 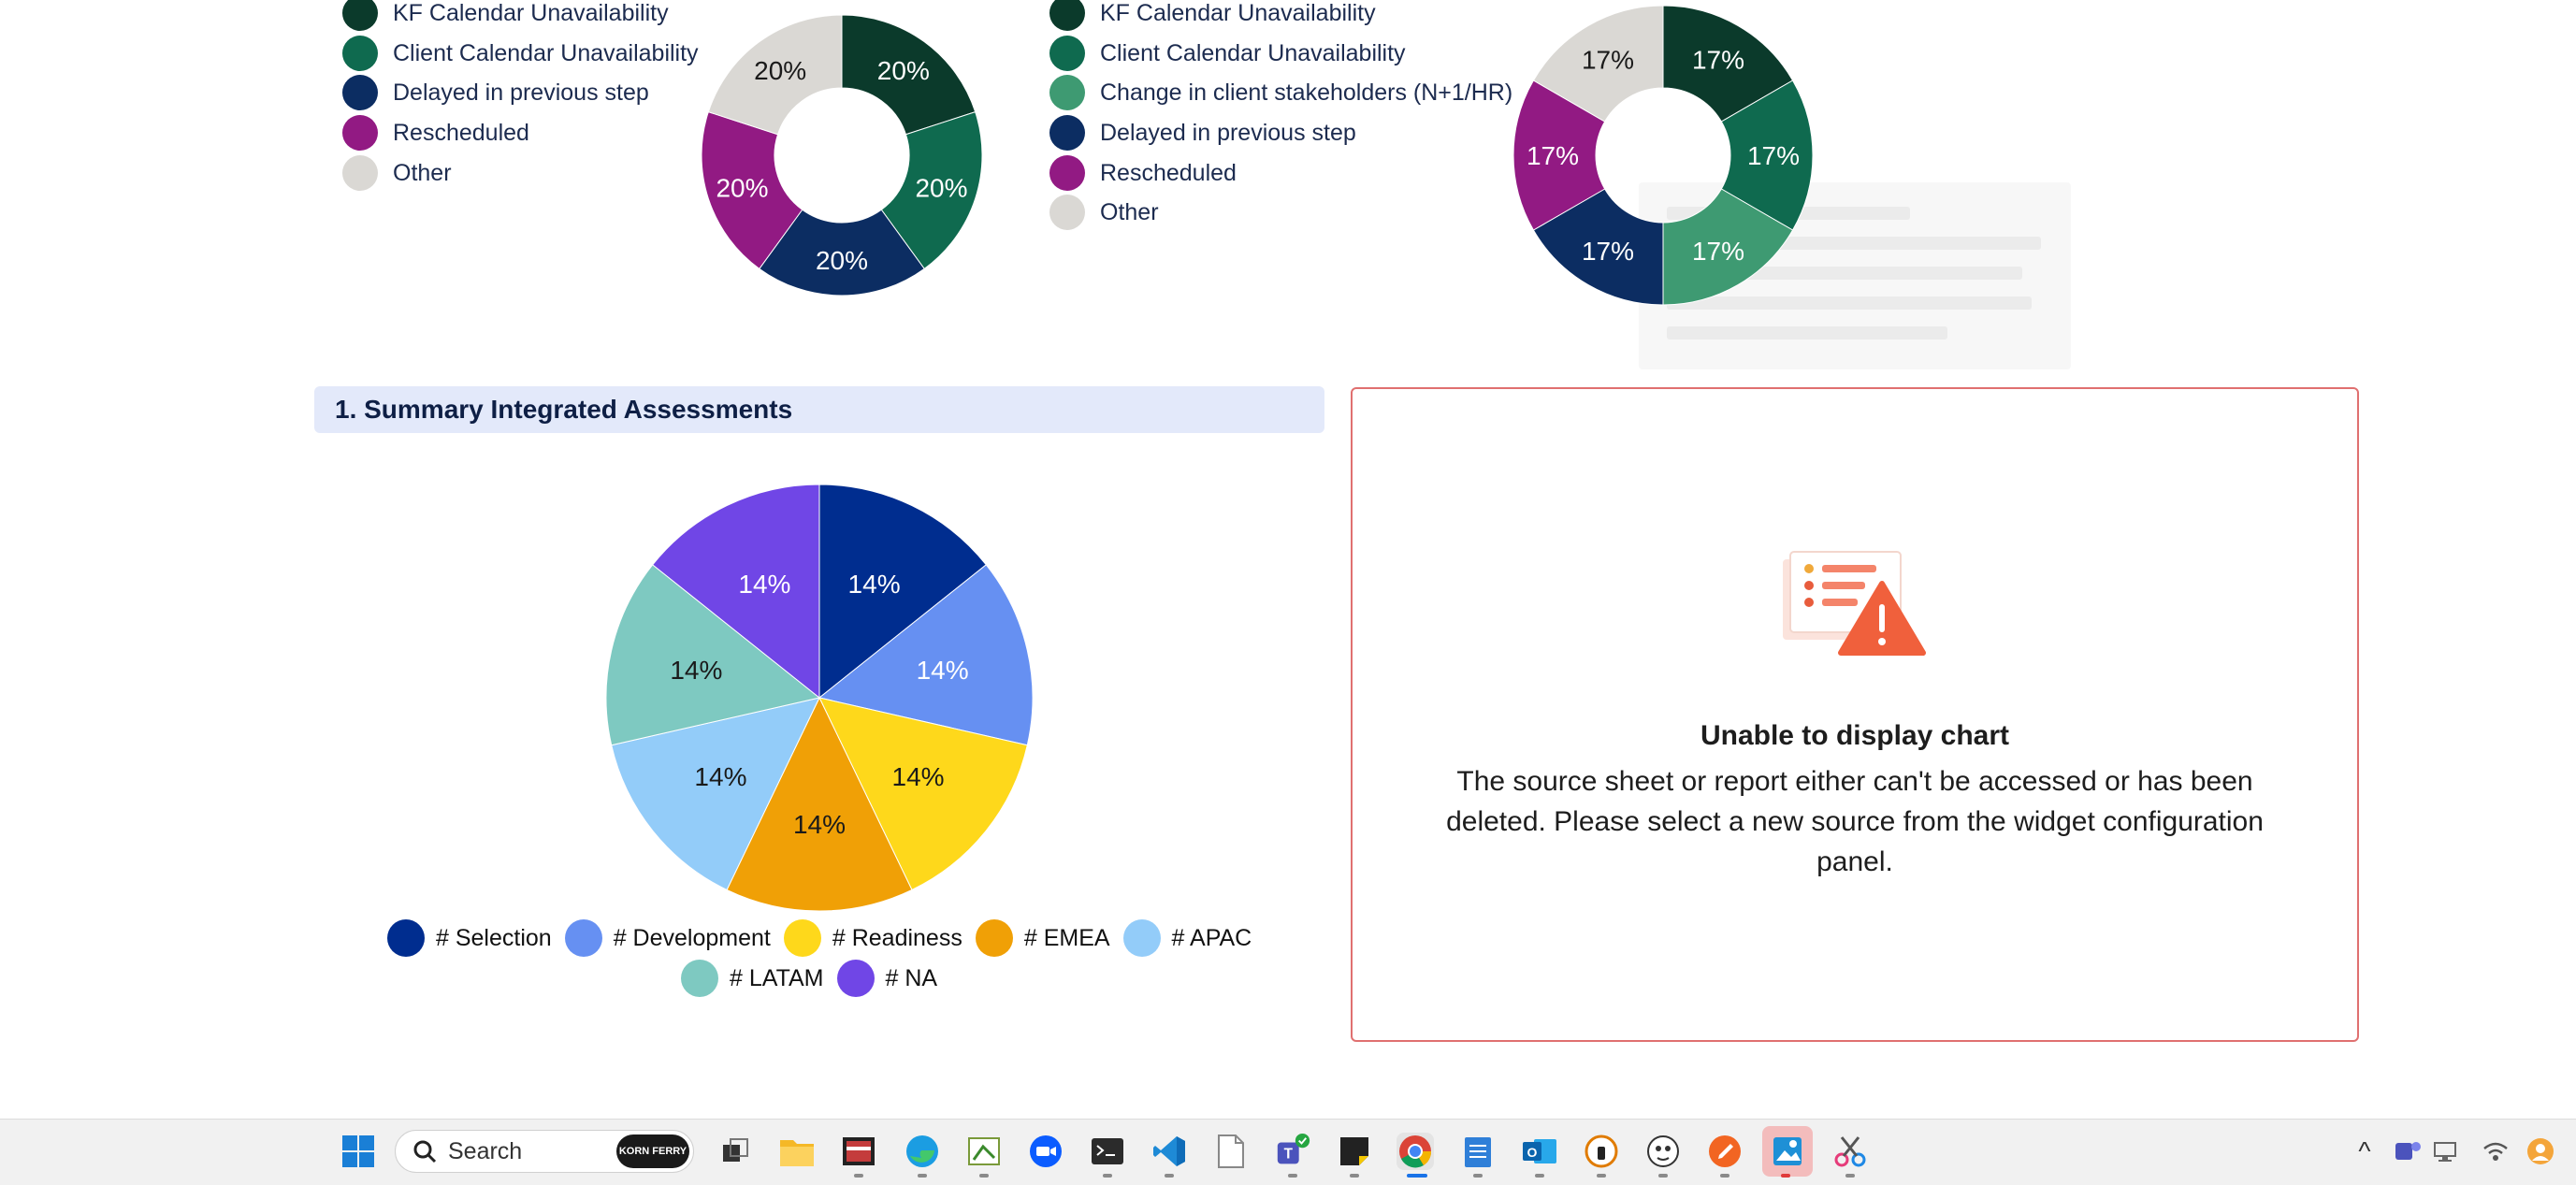 What do you see at coordinates (922, 1151) in the screenshot?
I see `edge-icon` at bounding box center [922, 1151].